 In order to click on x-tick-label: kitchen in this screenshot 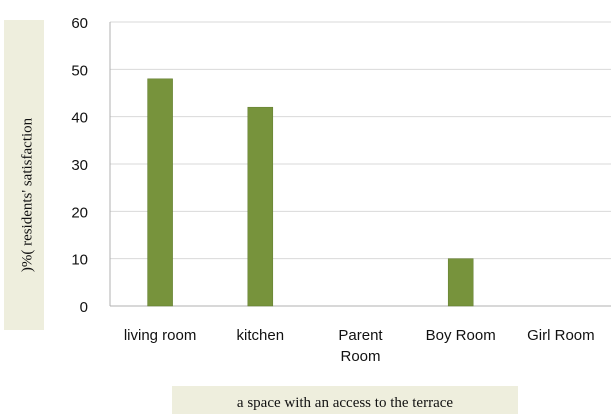, I will do `click(261, 335)`.